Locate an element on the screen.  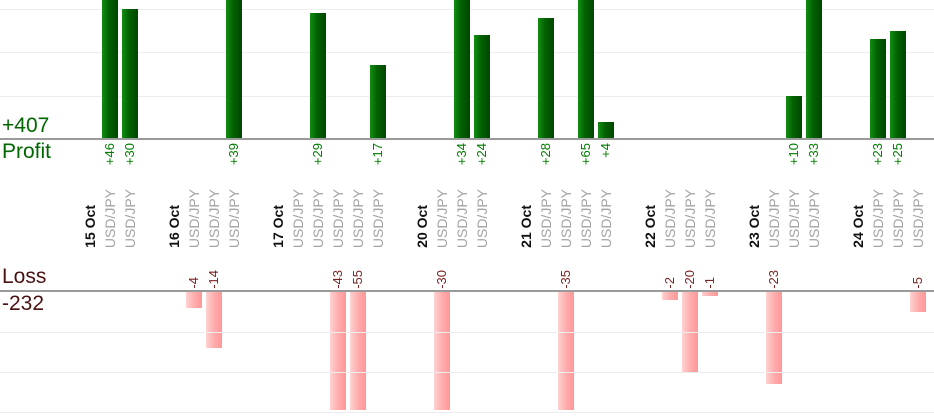
profit-value-label: +65 is located at coordinates (585, 154).